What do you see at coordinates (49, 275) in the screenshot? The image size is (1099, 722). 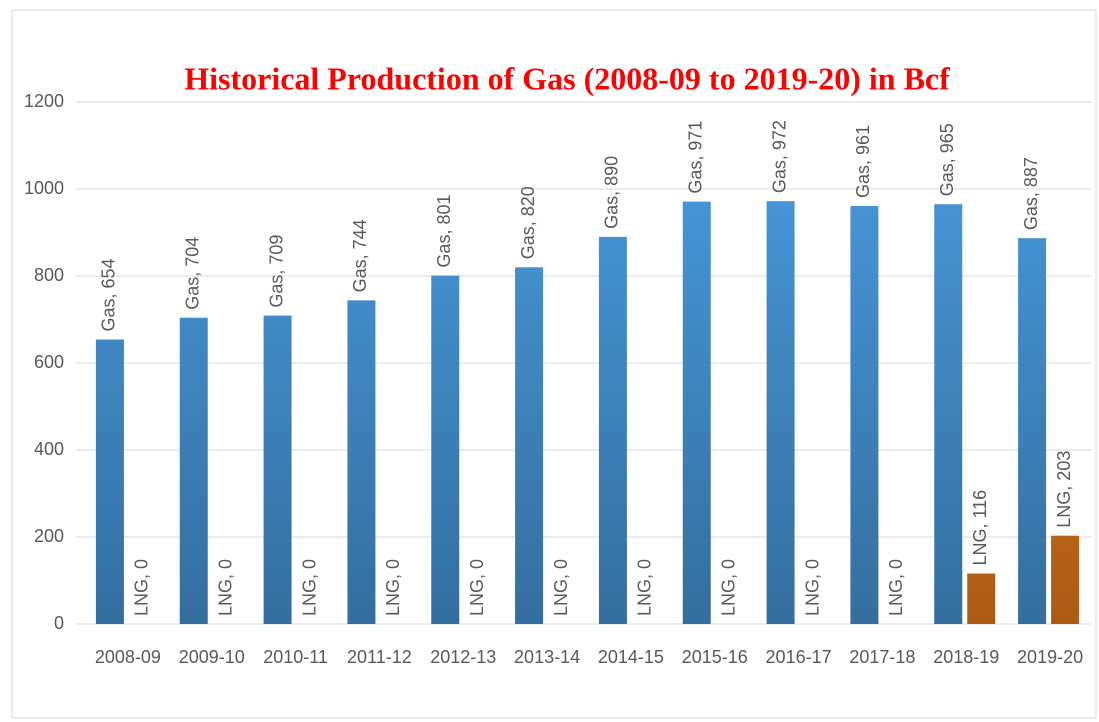 I see `y-tick-label: 800` at bounding box center [49, 275].